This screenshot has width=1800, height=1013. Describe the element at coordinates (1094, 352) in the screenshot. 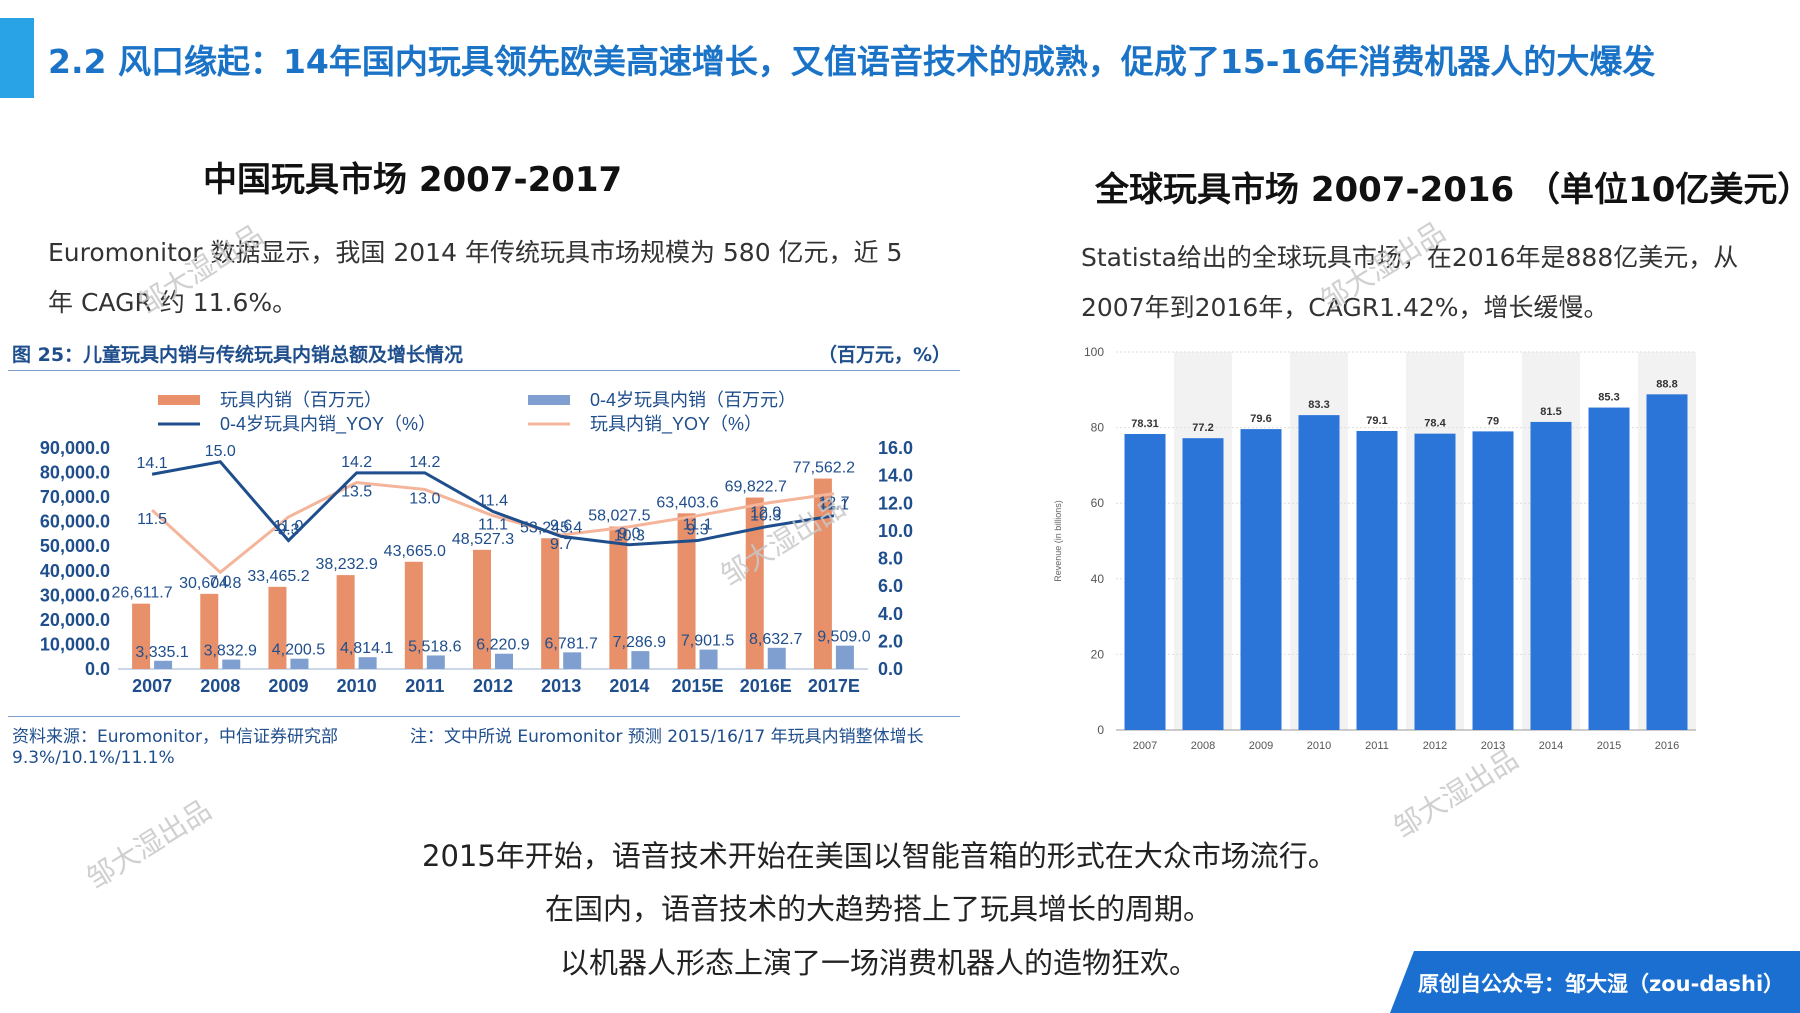

I see `y-tick-label: 100` at that location.